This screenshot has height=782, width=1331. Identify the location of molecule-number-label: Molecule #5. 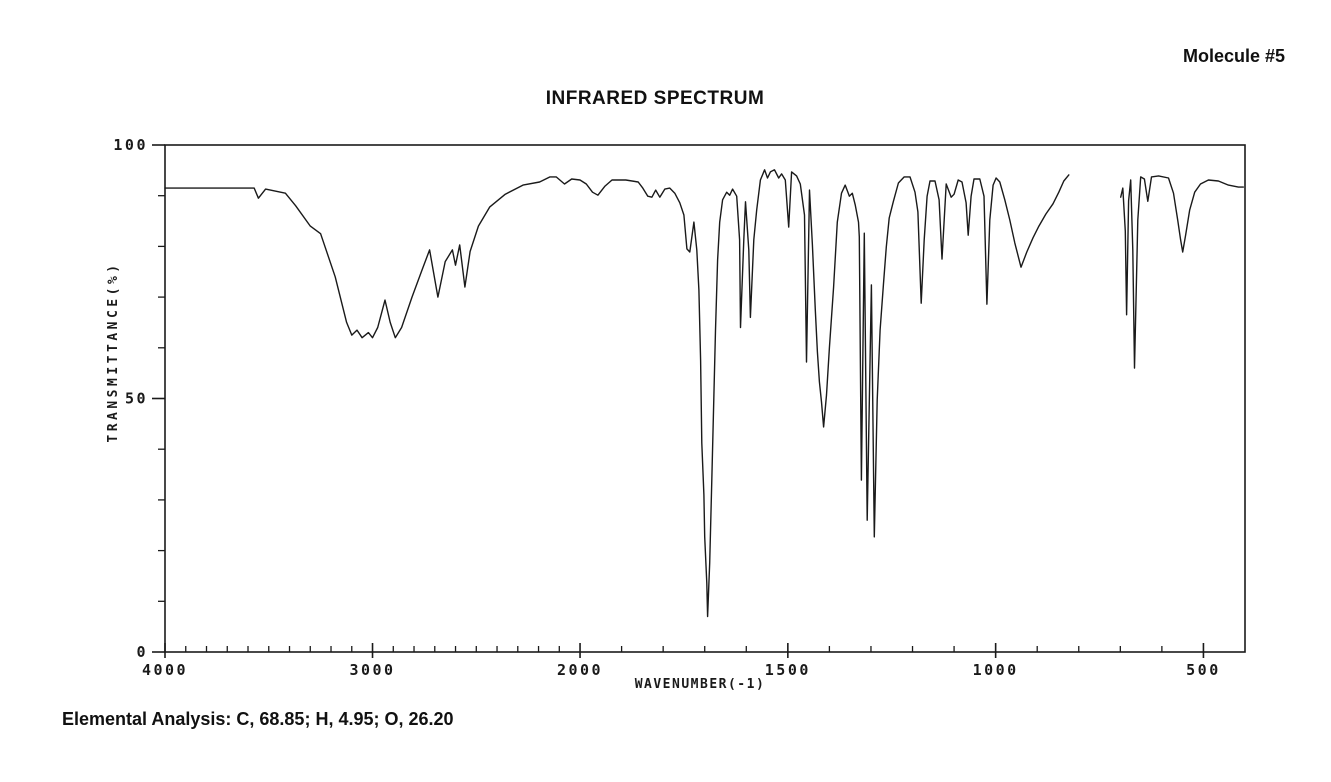
(1233, 56).